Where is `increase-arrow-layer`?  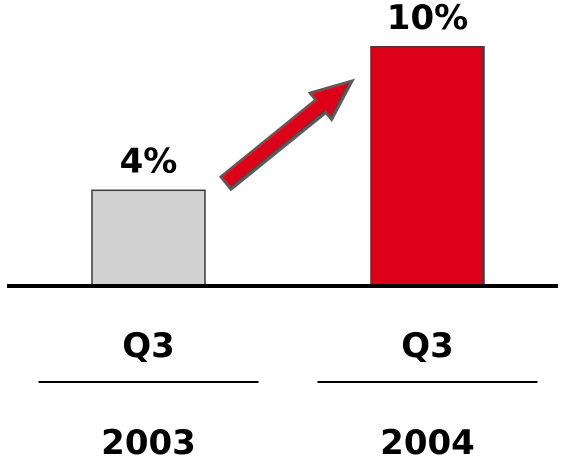 increase-arrow-layer is located at coordinates (286, 135).